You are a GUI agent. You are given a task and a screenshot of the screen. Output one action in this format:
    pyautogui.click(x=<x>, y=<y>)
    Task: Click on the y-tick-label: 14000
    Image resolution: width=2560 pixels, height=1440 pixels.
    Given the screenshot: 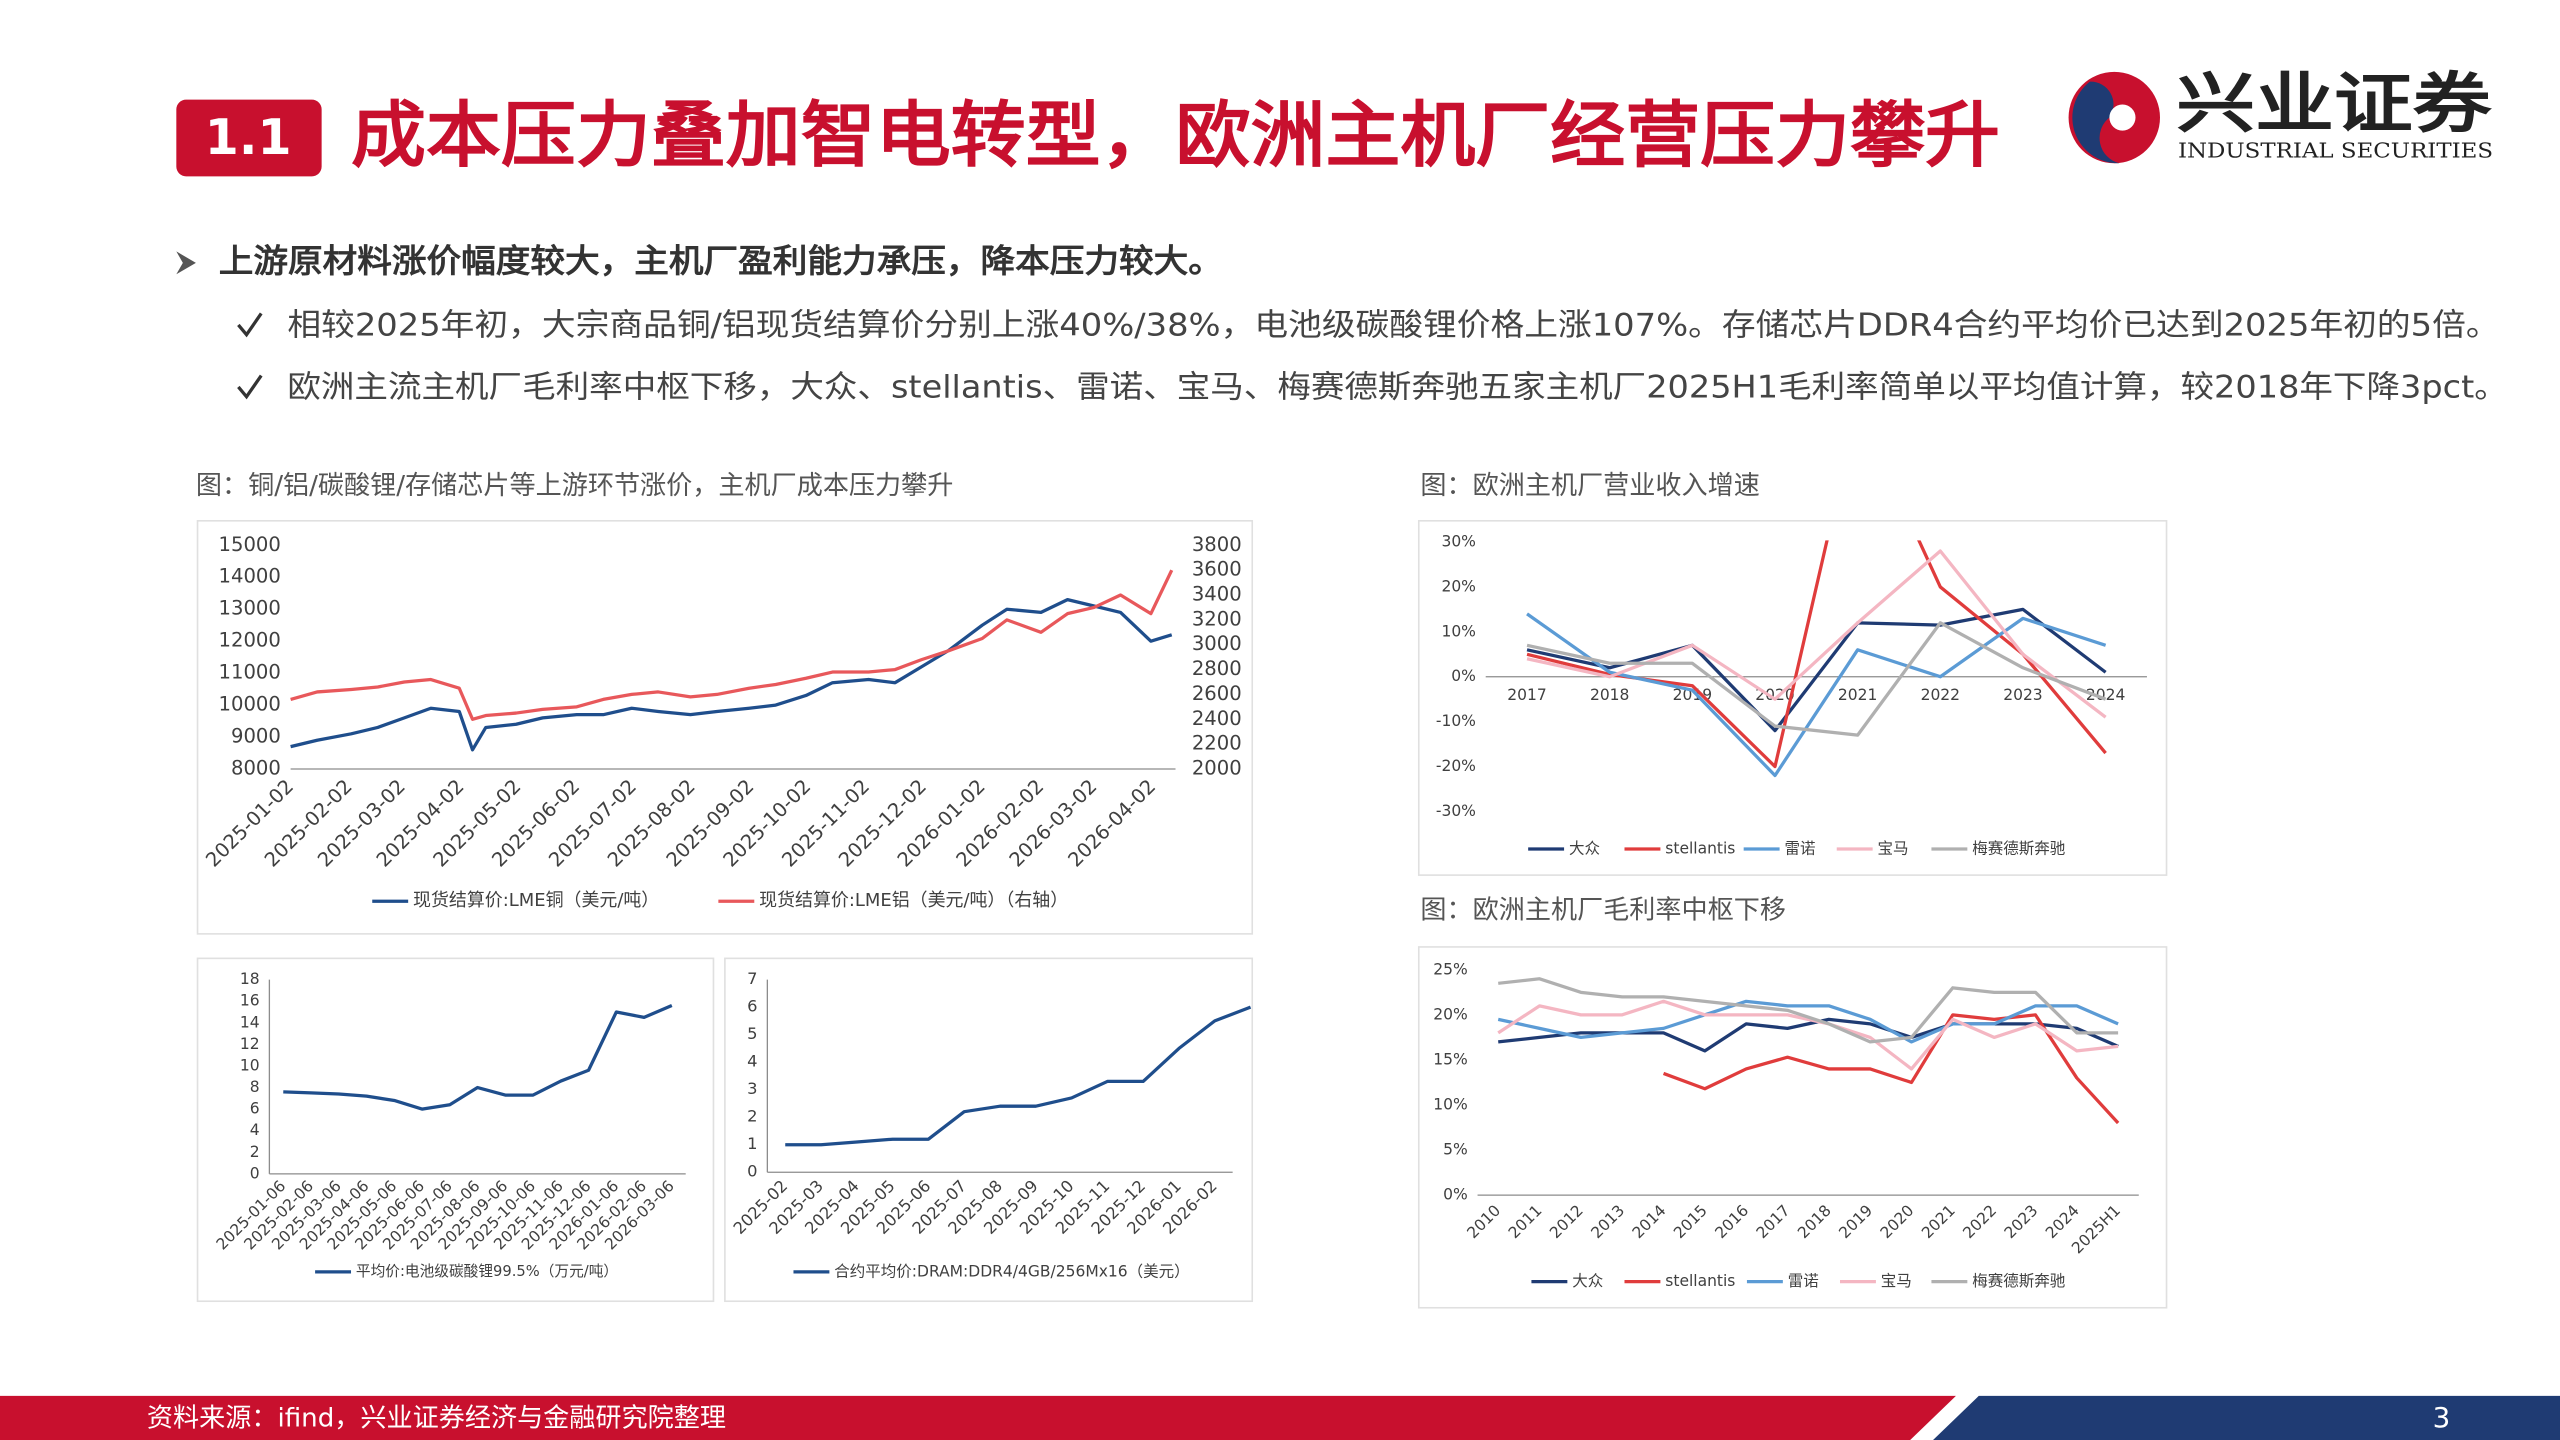 What is the action you would take?
    pyautogui.click(x=250, y=576)
    